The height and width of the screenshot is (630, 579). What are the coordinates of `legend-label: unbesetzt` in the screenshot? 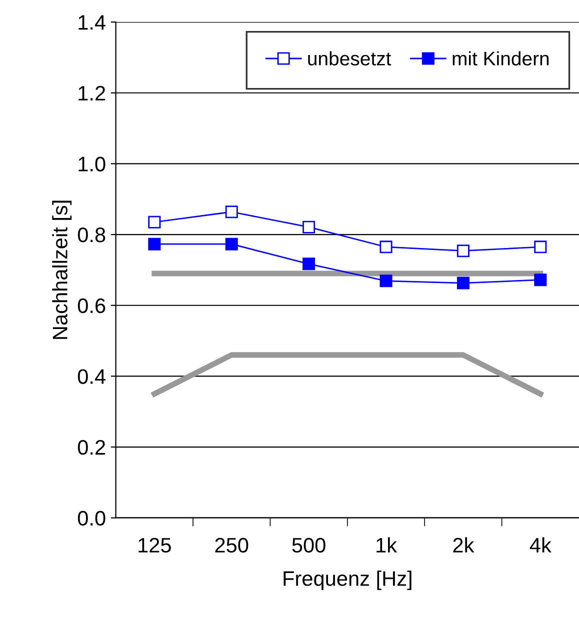 It's located at (350, 58).